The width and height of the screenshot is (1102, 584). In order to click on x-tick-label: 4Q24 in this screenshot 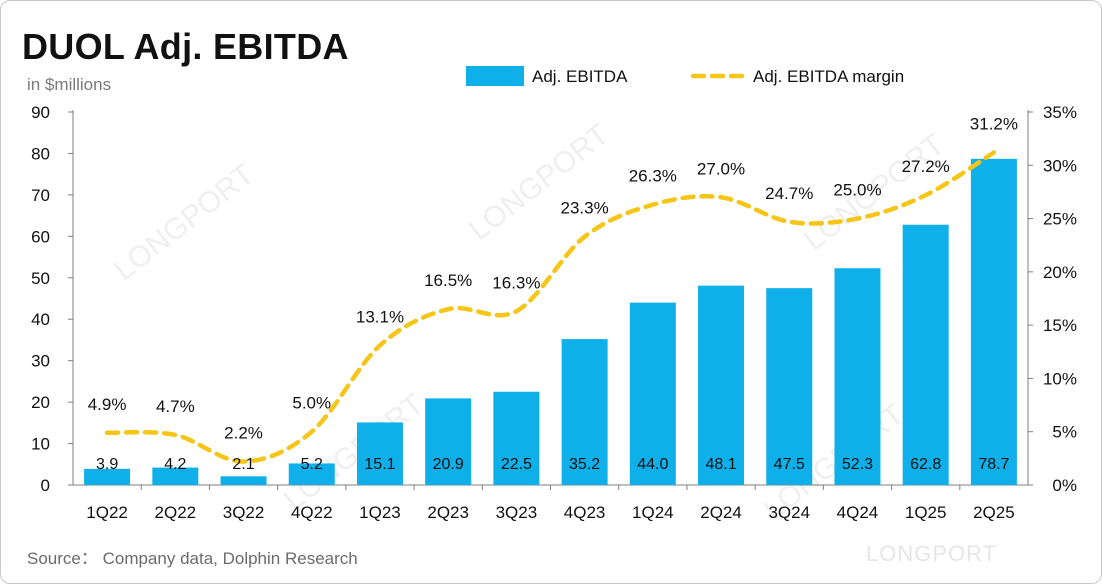, I will do `click(858, 512)`.